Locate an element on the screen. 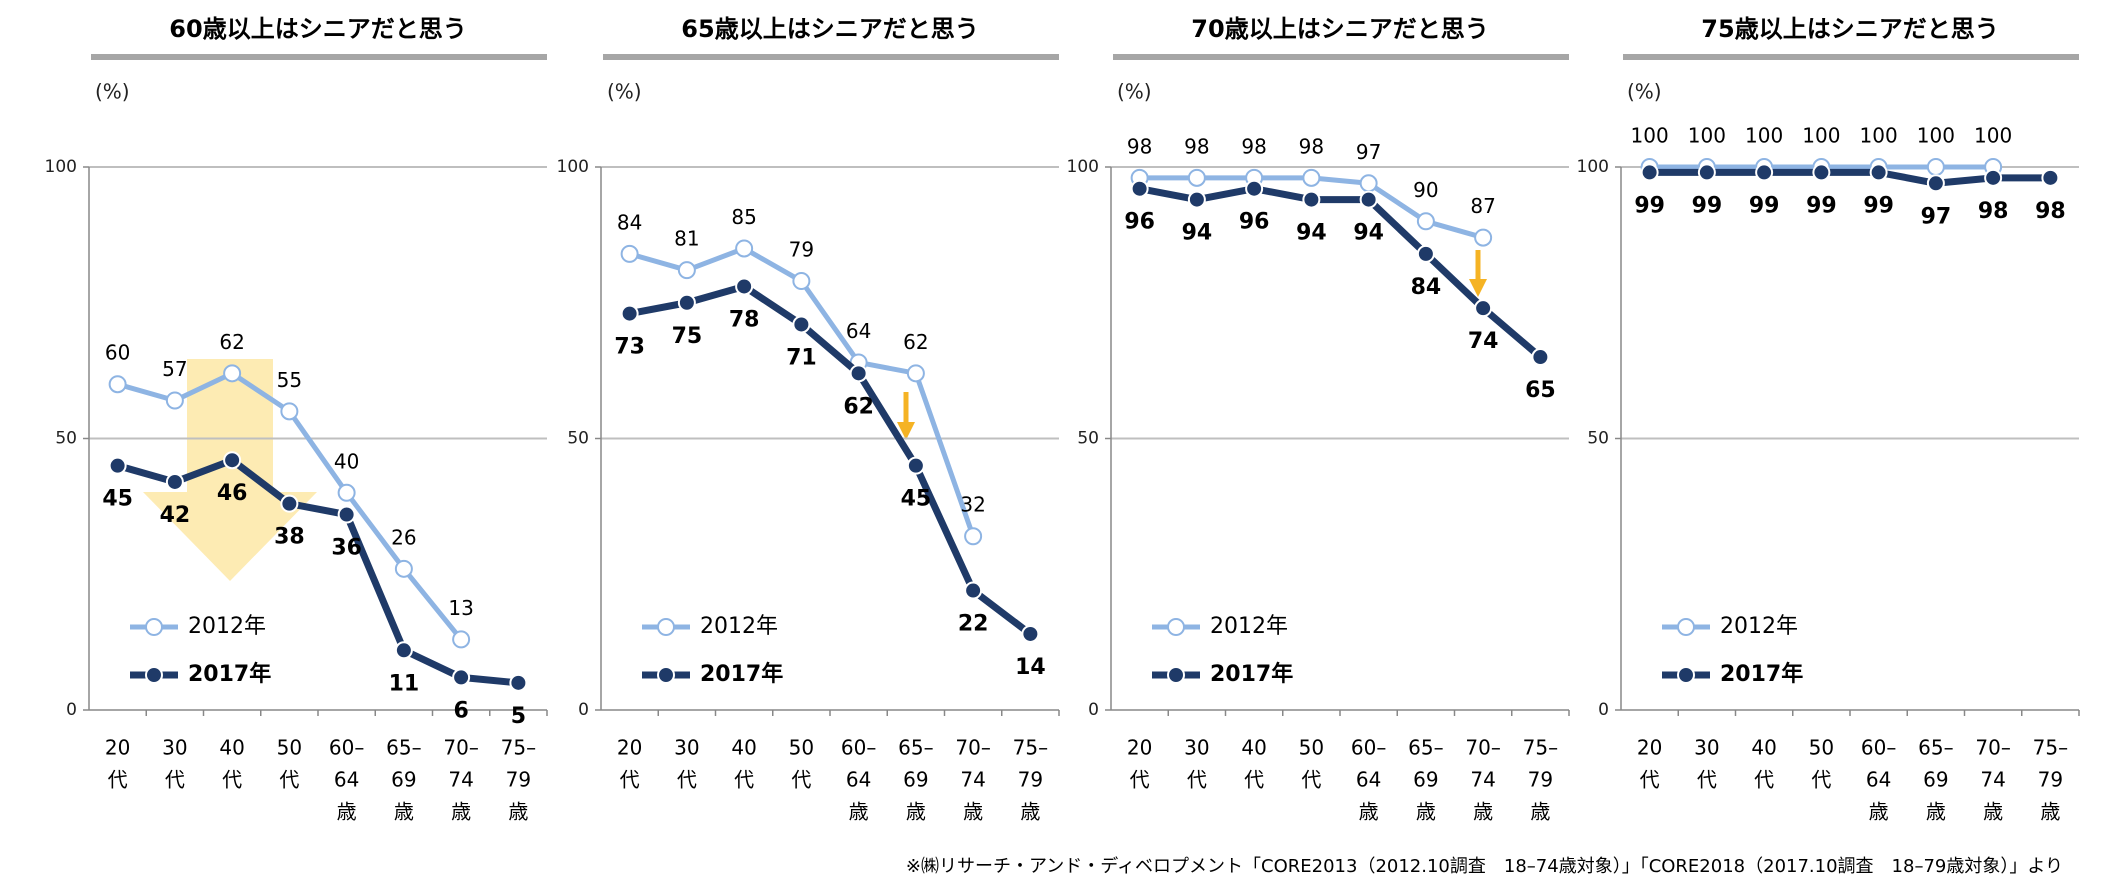 This screenshot has height=889, width=2118. legend-label: 2017年 is located at coordinates (1761, 674).